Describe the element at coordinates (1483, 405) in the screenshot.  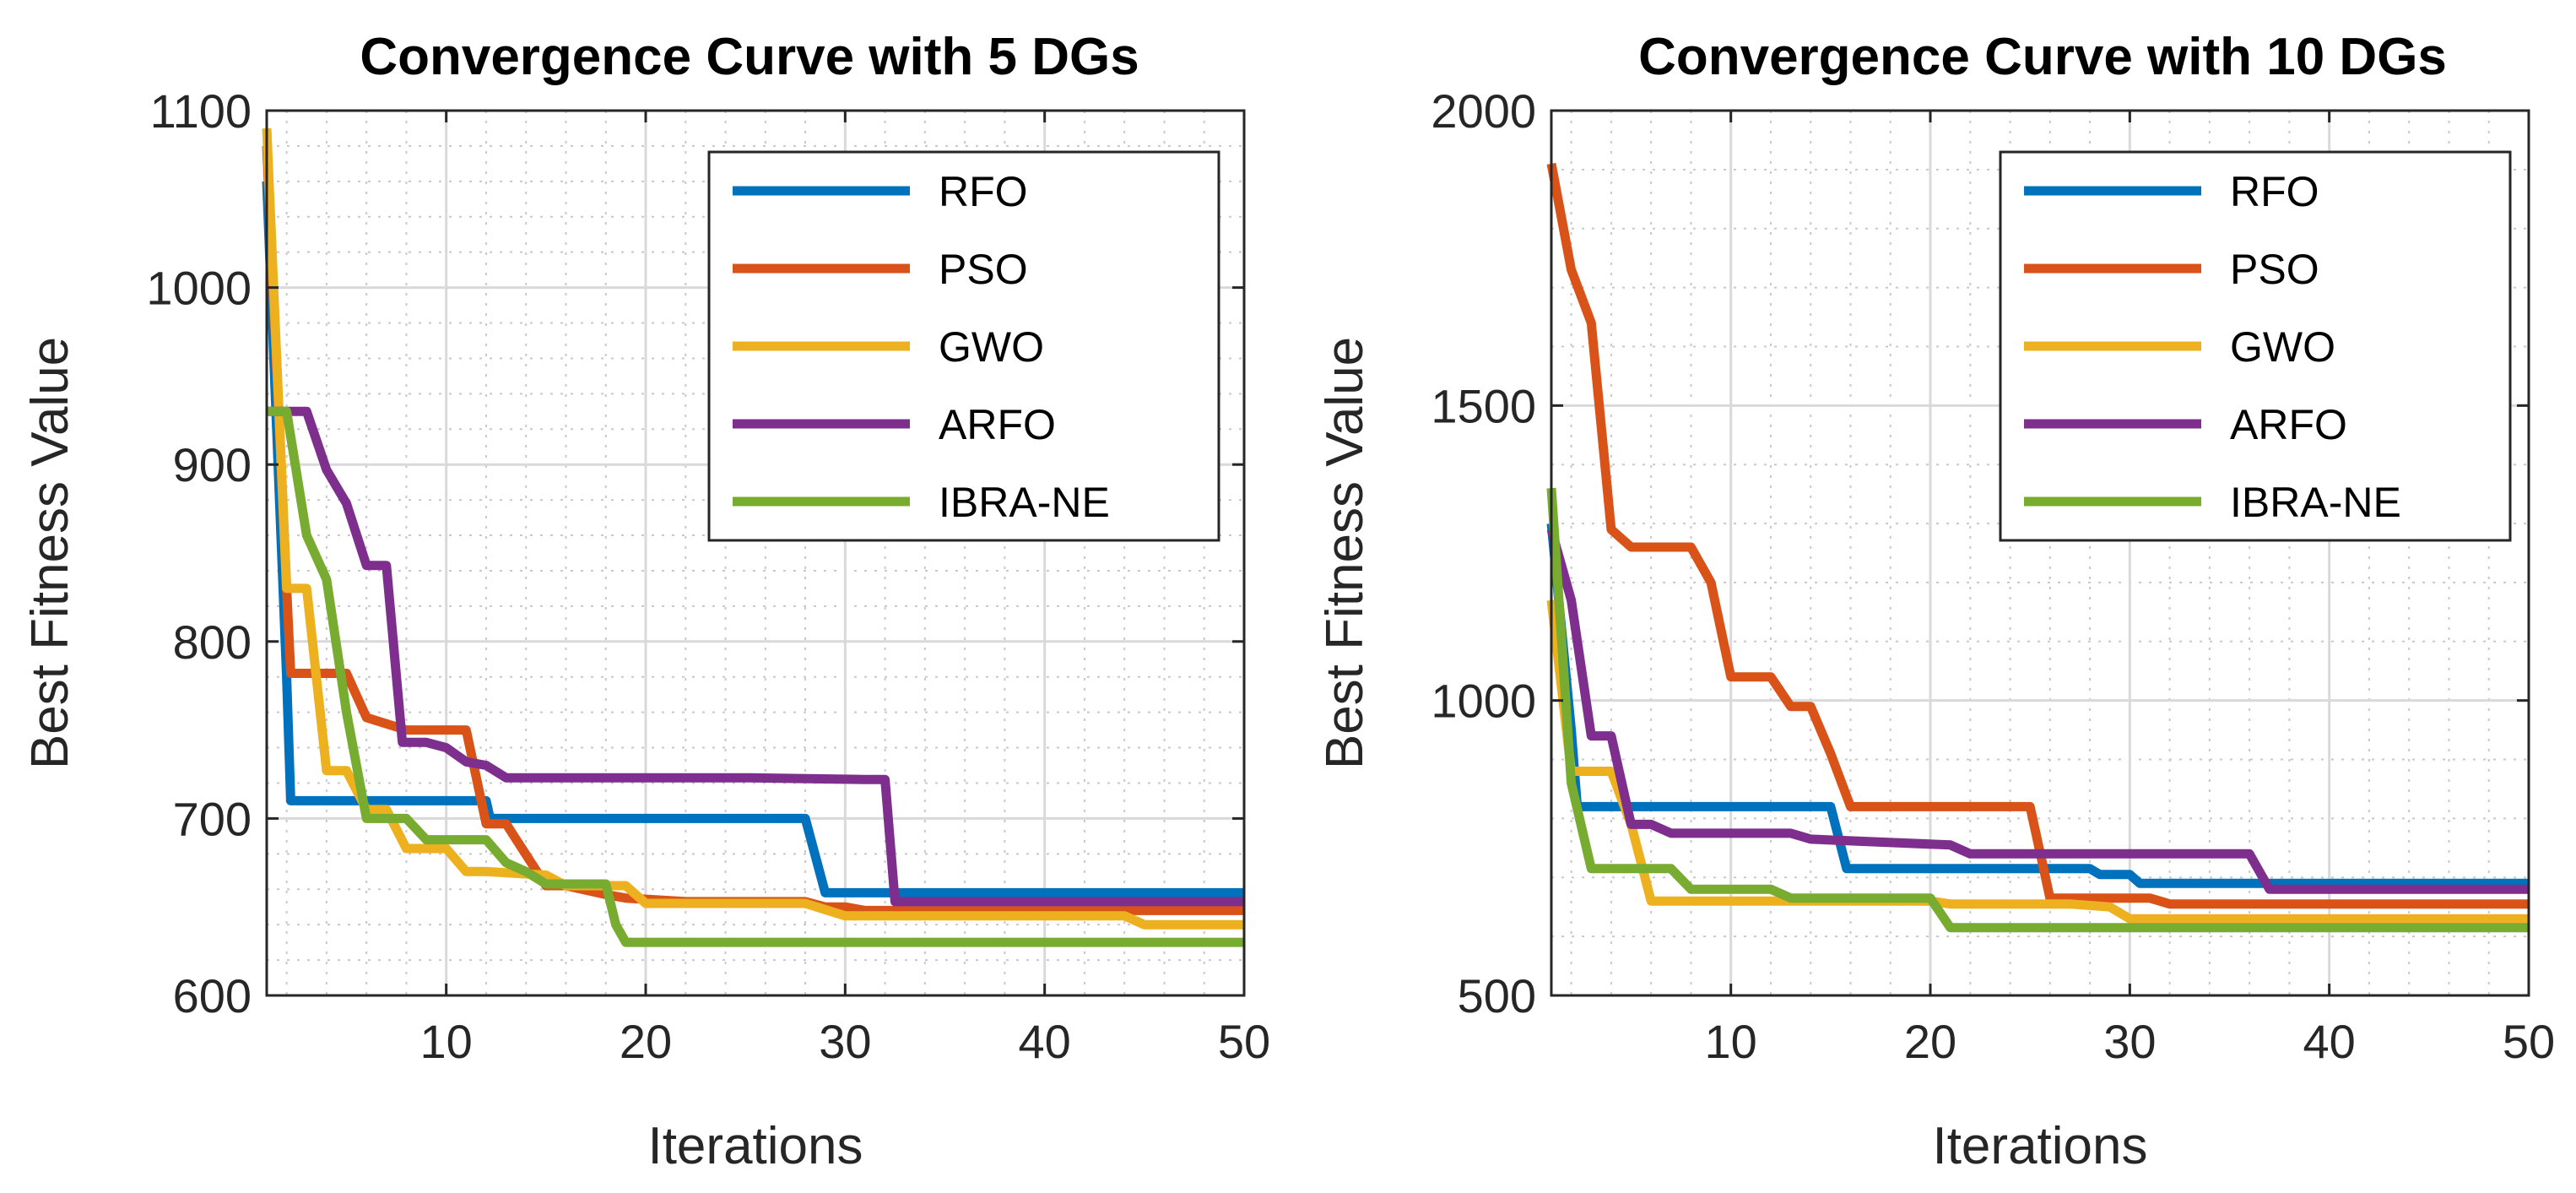
I see `y-tick-label: 1500` at that location.